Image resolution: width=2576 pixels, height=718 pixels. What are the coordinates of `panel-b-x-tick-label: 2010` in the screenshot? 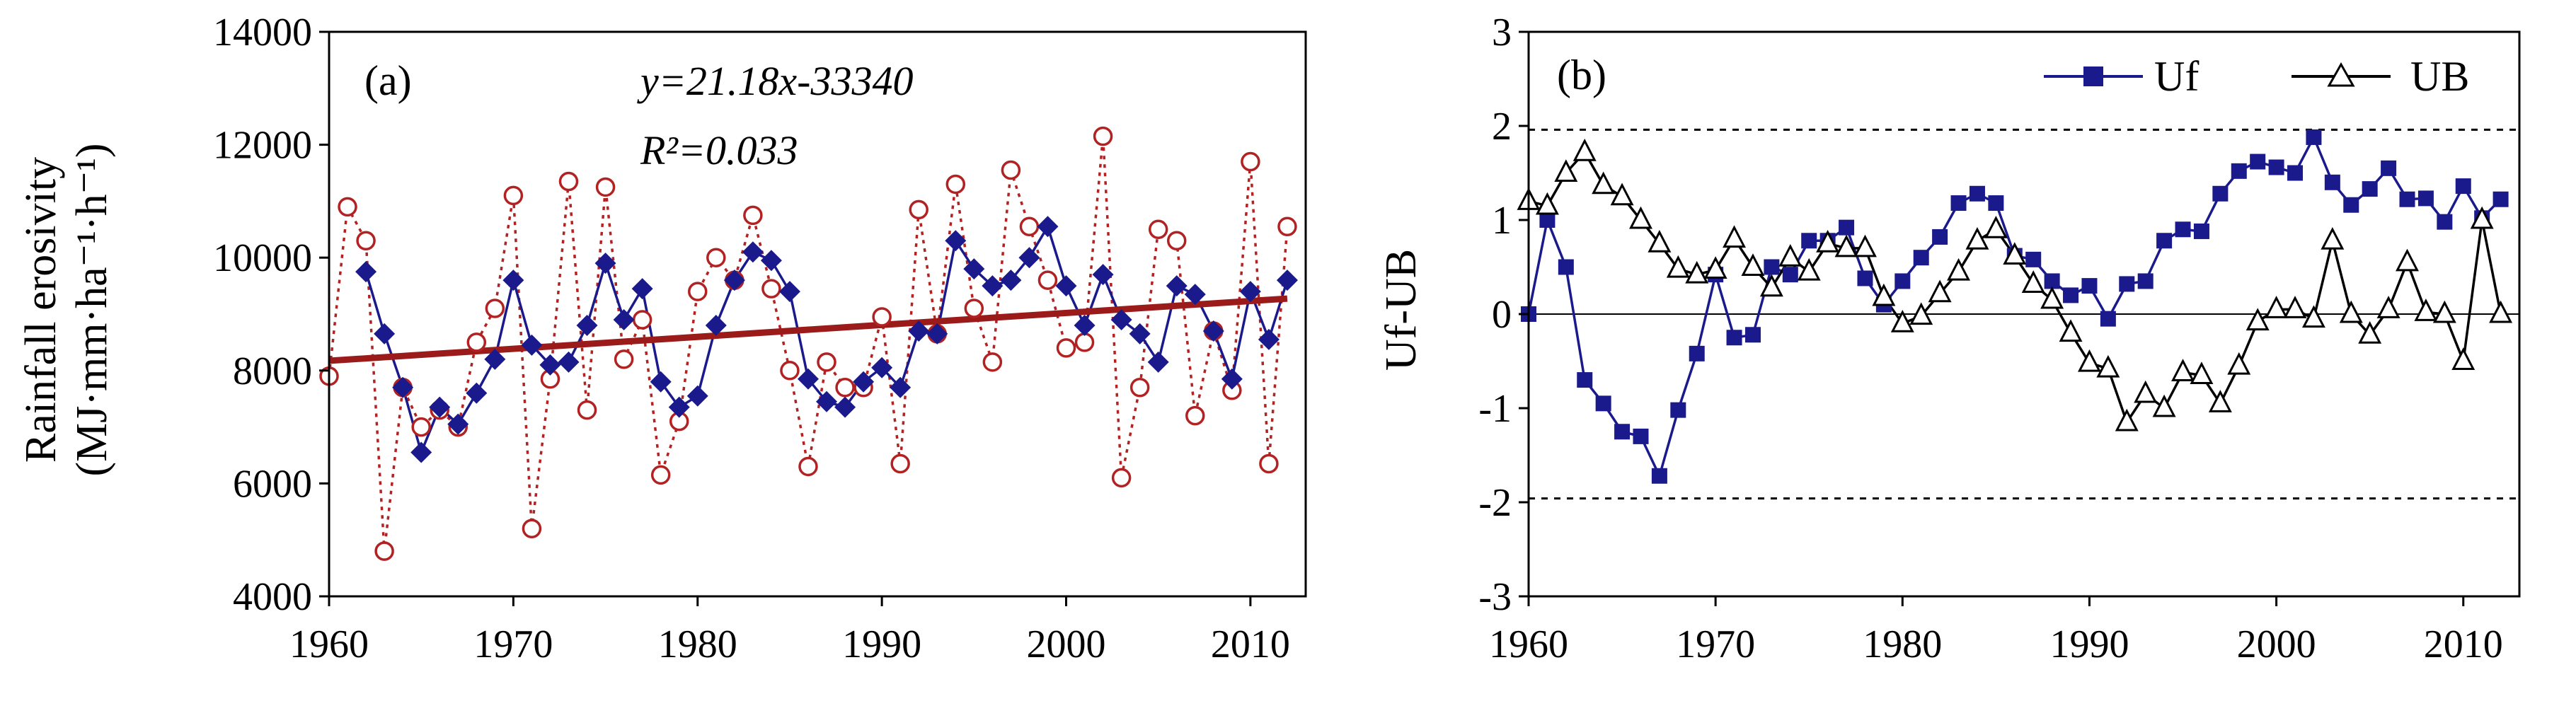 It's located at (2464, 644).